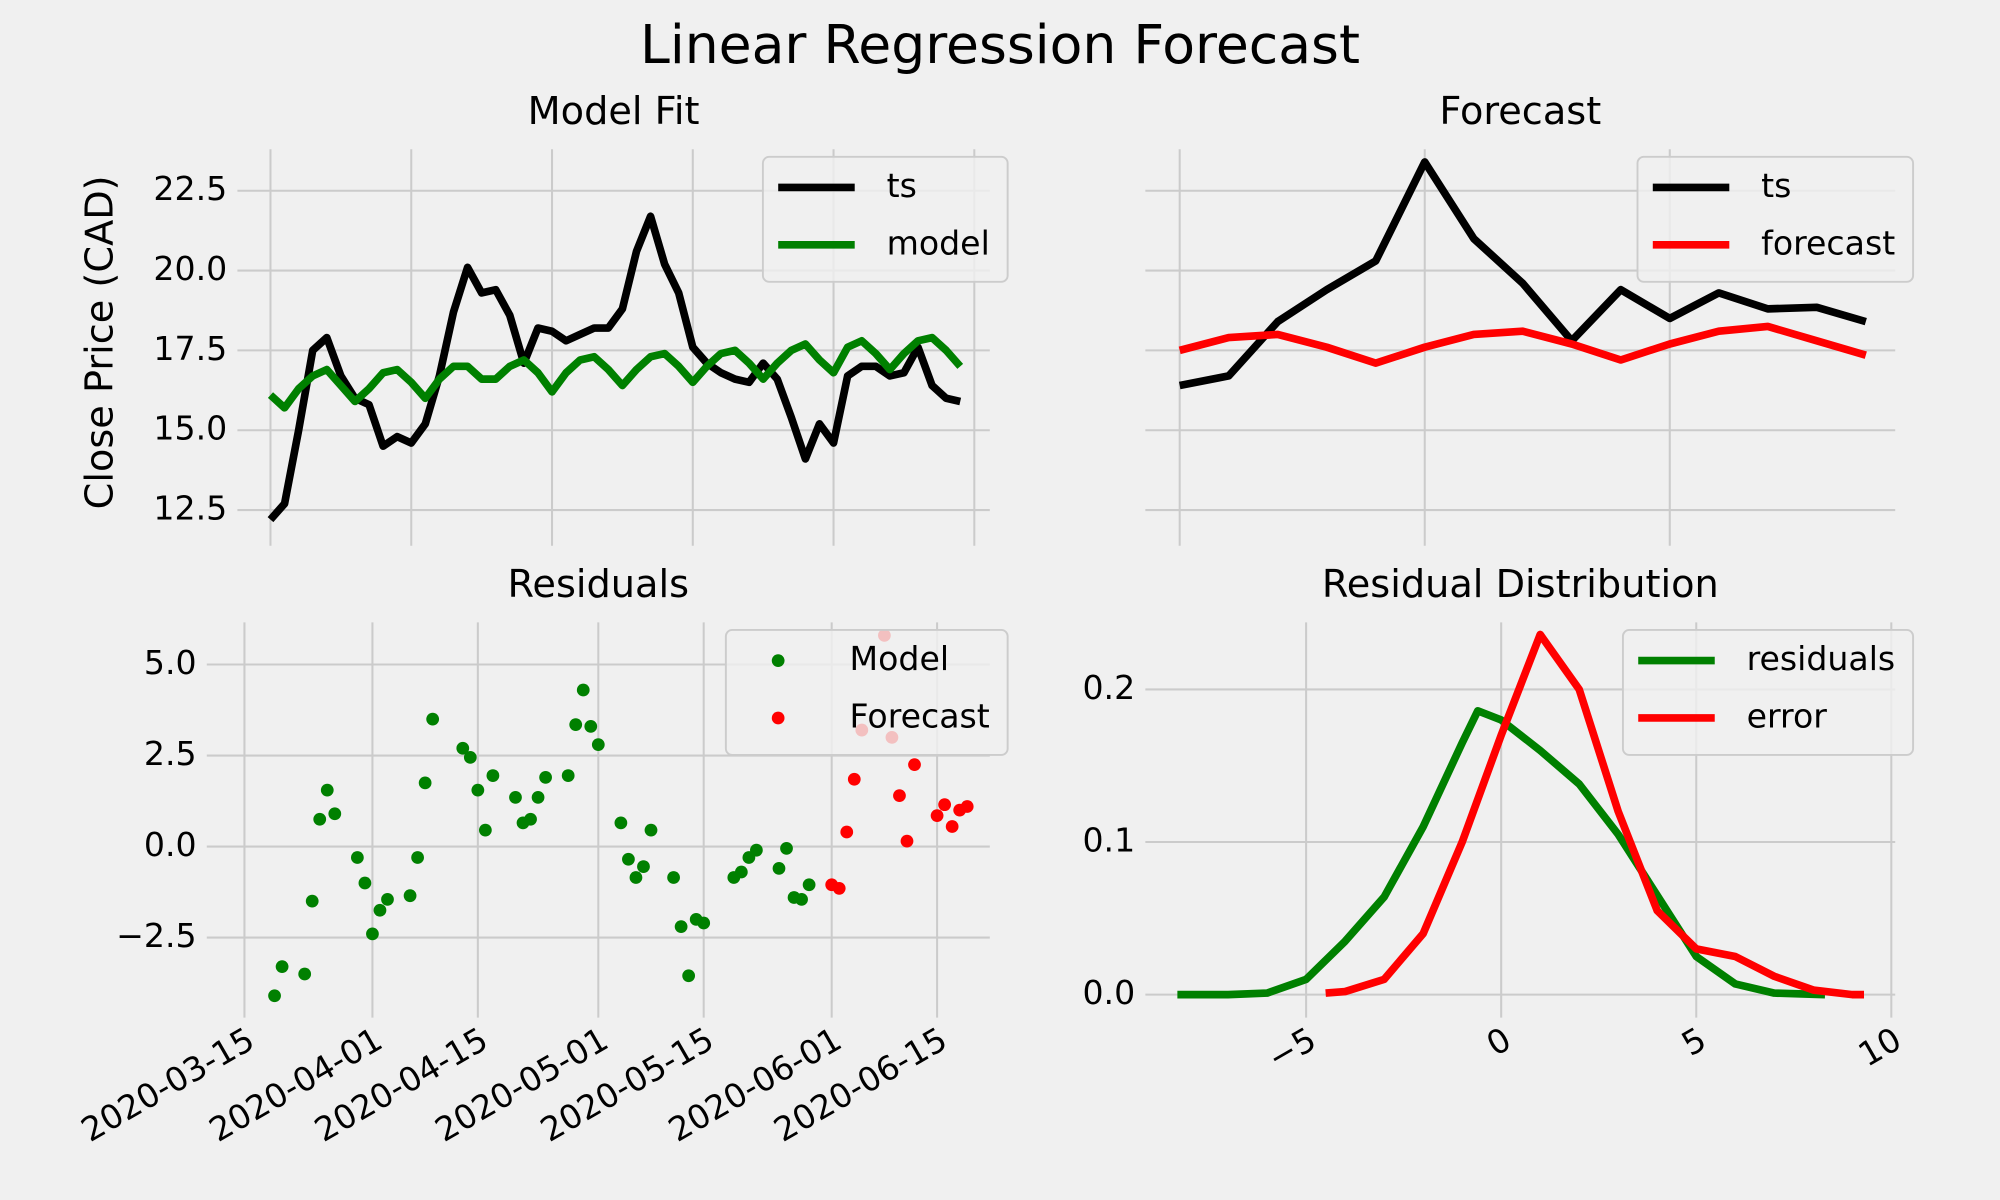 The image size is (2000, 1200). What do you see at coordinates (614, 111) in the screenshot?
I see `panel-title: Model Fit` at bounding box center [614, 111].